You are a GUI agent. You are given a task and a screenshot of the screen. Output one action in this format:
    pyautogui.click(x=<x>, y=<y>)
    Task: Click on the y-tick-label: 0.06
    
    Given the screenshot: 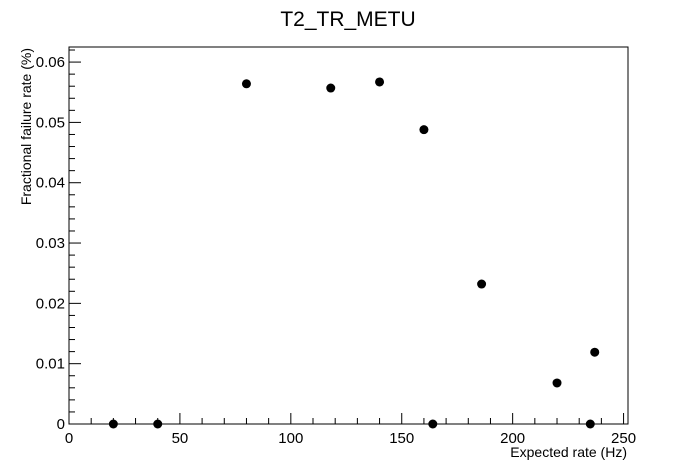 What is the action you would take?
    pyautogui.click(x=50, y=62)
    